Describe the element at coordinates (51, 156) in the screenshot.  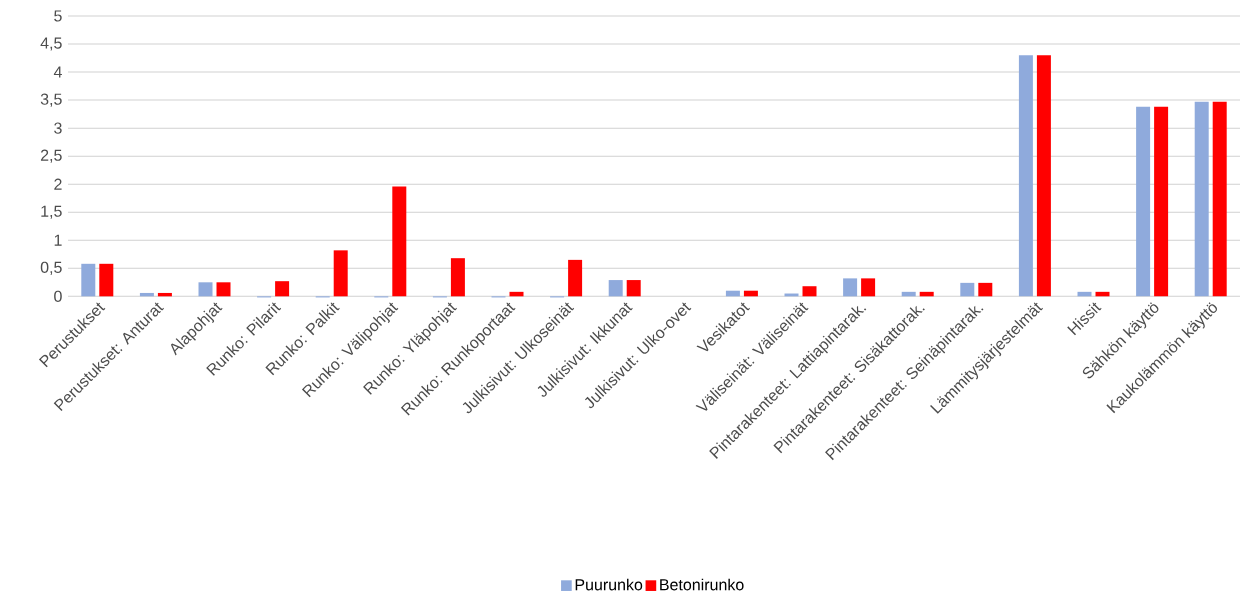
I see `y-tick-label: 2,5` at that location.